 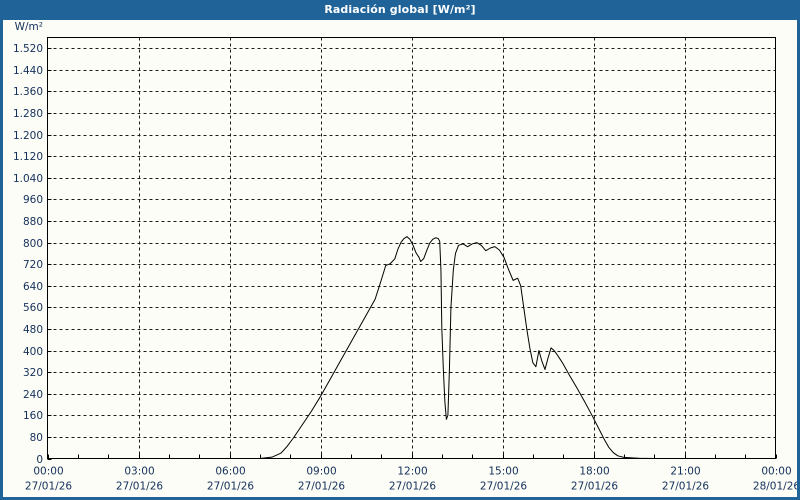 I want to click on y-axis-tick-label: 1.520, so click(x=28, y=49).